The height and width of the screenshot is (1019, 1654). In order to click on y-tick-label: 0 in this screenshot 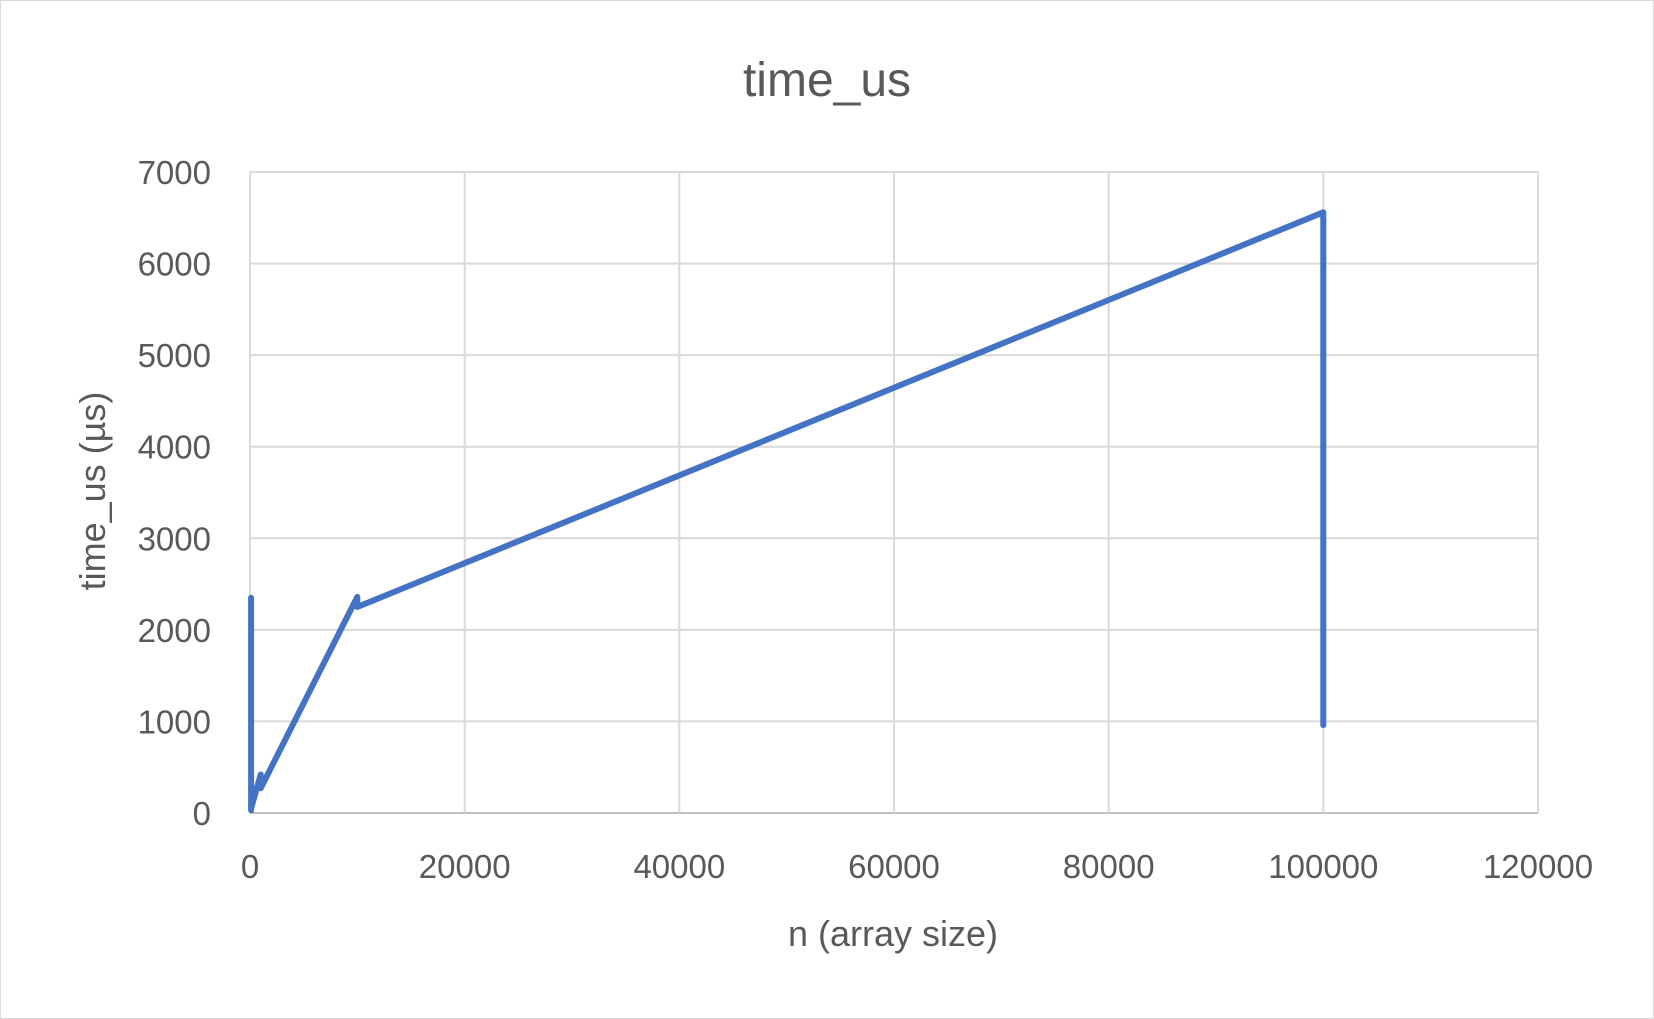, I will do `click(202, 813)`.